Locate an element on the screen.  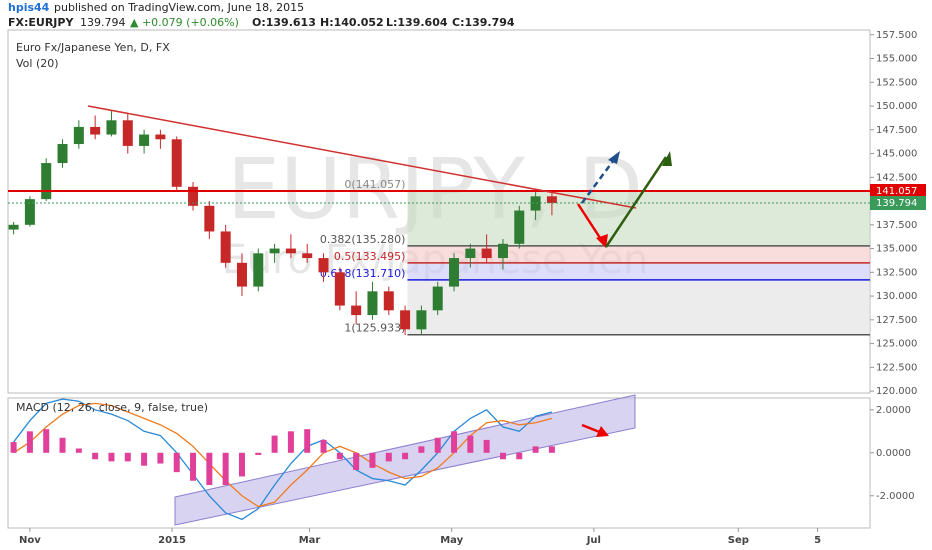
change: ▲ +0.079 (+0.06%) is located at coordinates (184, 22).